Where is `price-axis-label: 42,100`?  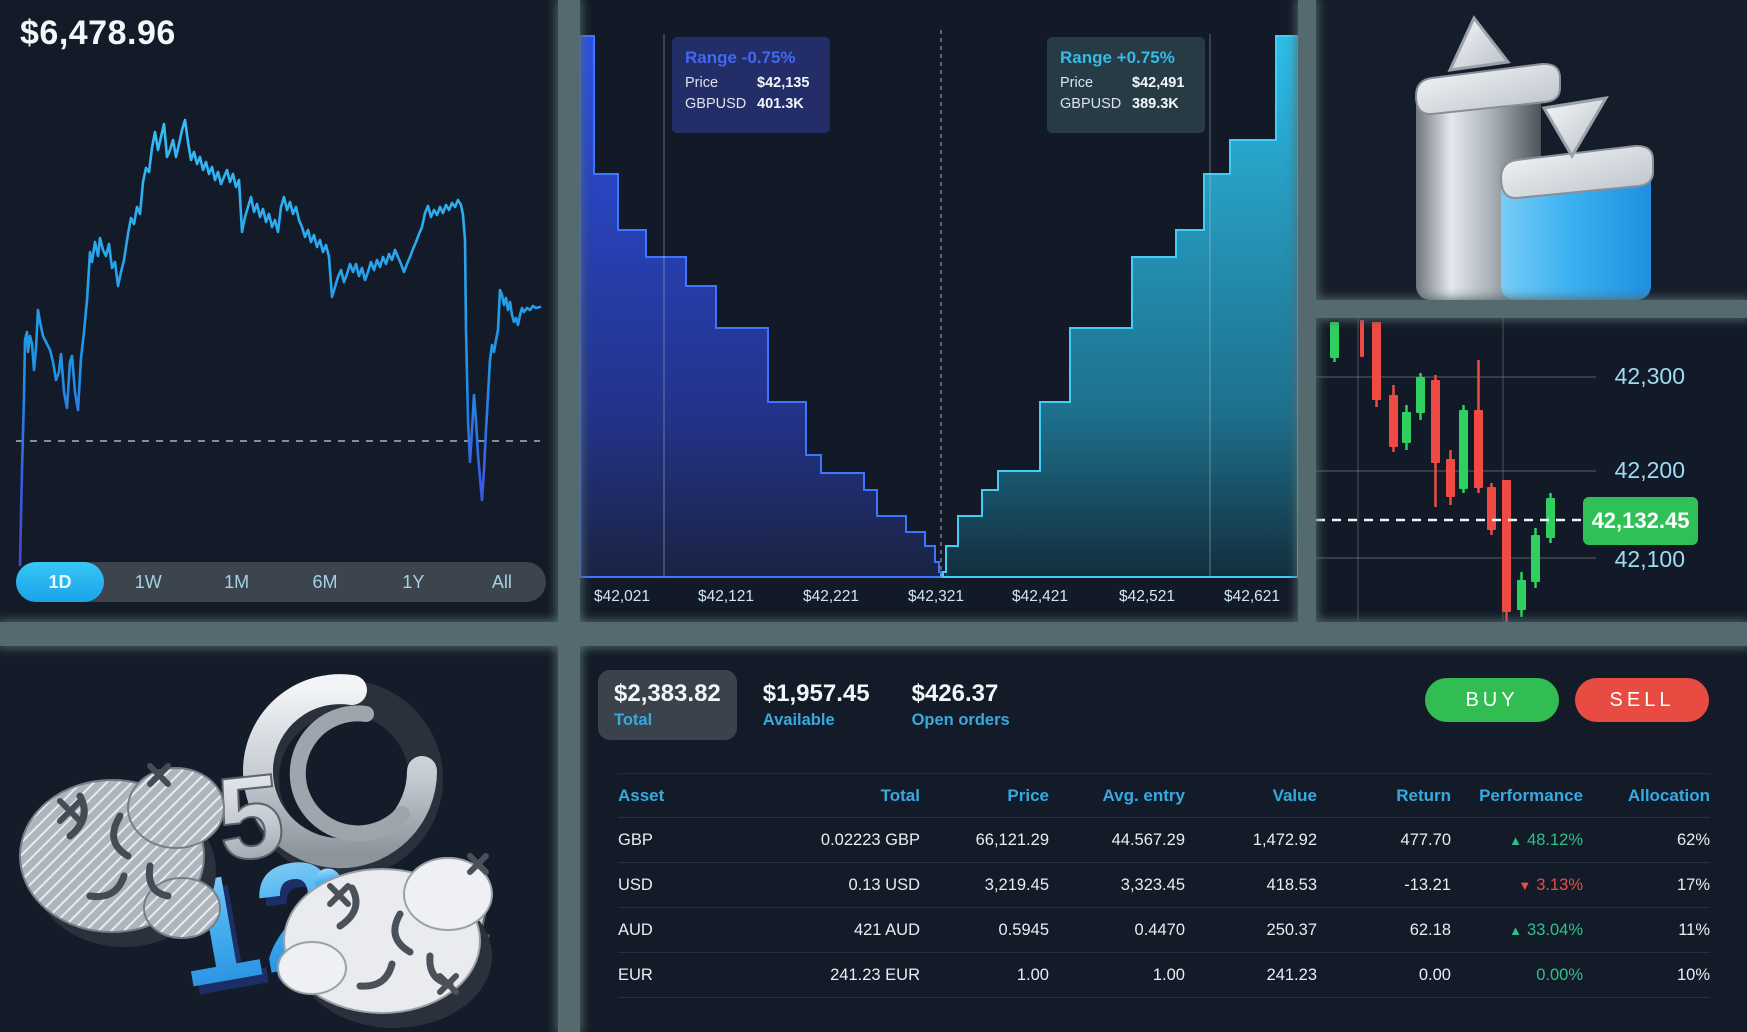 price-axis-label: 42,100 is located at coordinates (1649, 559).